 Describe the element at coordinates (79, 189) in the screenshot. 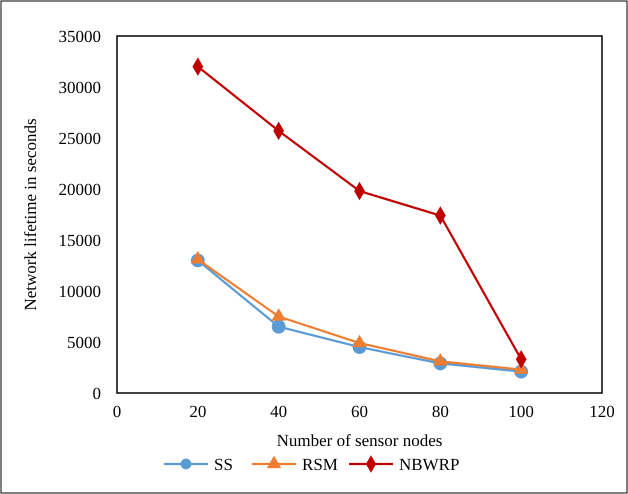

I see `y-tick-label: 20000` at that location.